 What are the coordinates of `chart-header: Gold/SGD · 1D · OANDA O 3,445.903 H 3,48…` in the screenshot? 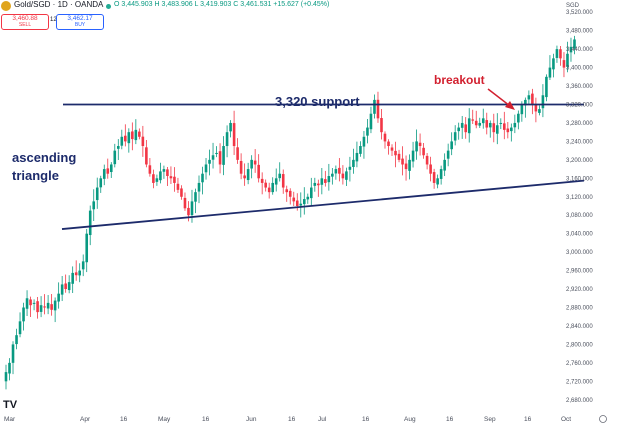 It's located at (290, 6).